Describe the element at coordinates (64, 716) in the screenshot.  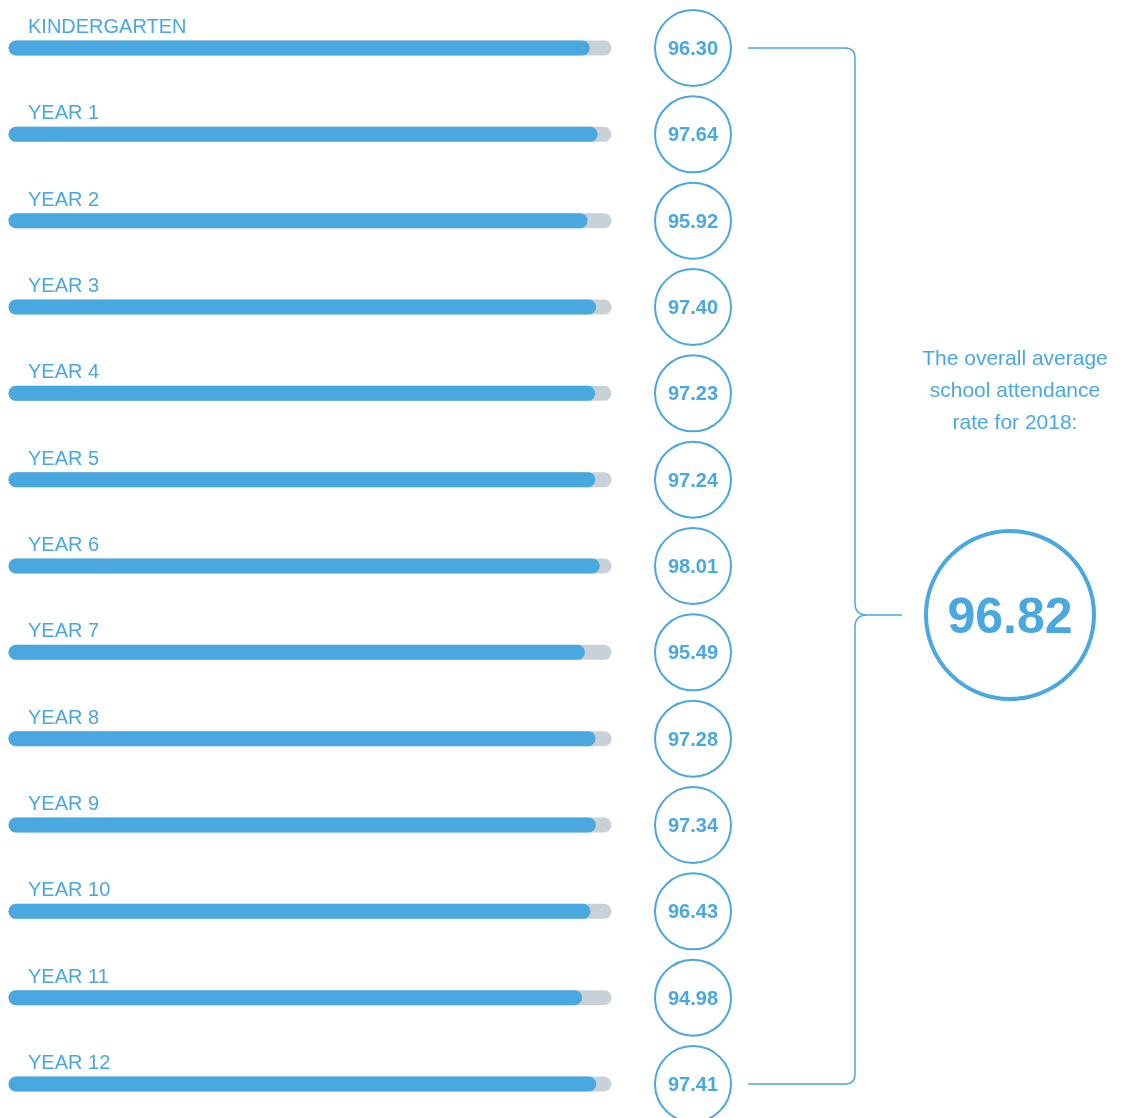
I see `y-tick-label: YEAR 8` at that location.